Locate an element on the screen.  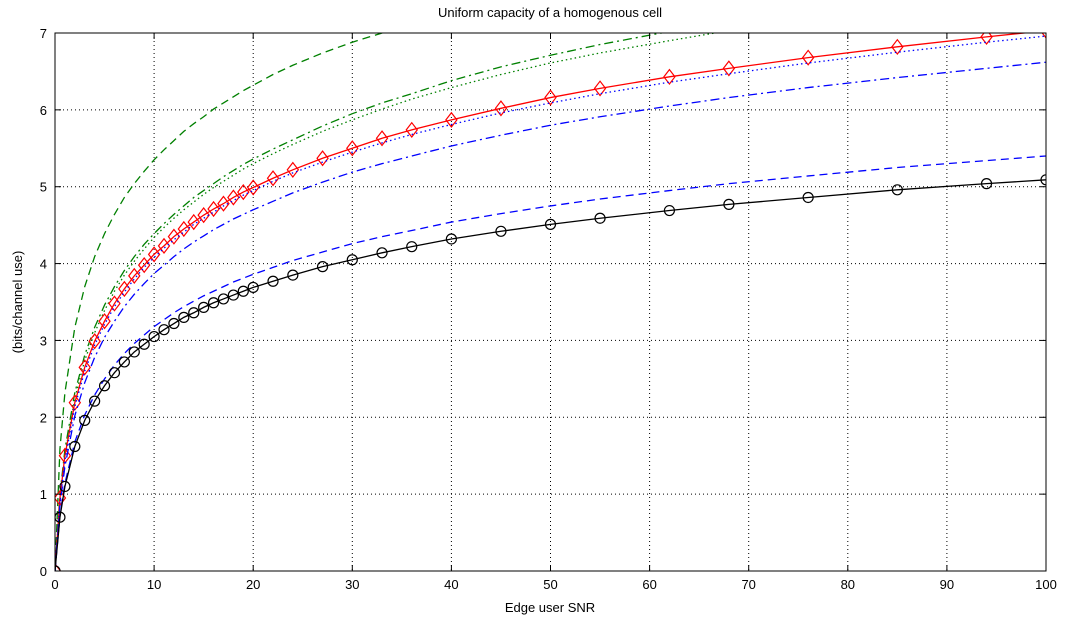
y-tick-label: 0 is located at coordinates (43, 571).